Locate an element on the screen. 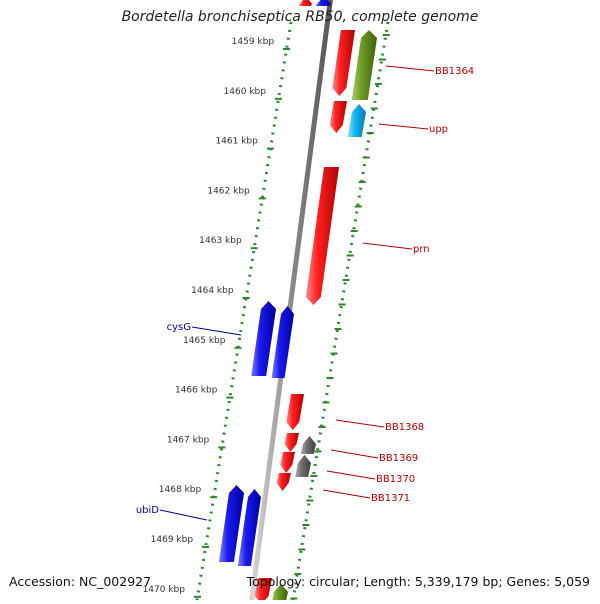 This screenshot has height=604, width=600. gene-label-upp: upp is located at coordinates (438, 129).